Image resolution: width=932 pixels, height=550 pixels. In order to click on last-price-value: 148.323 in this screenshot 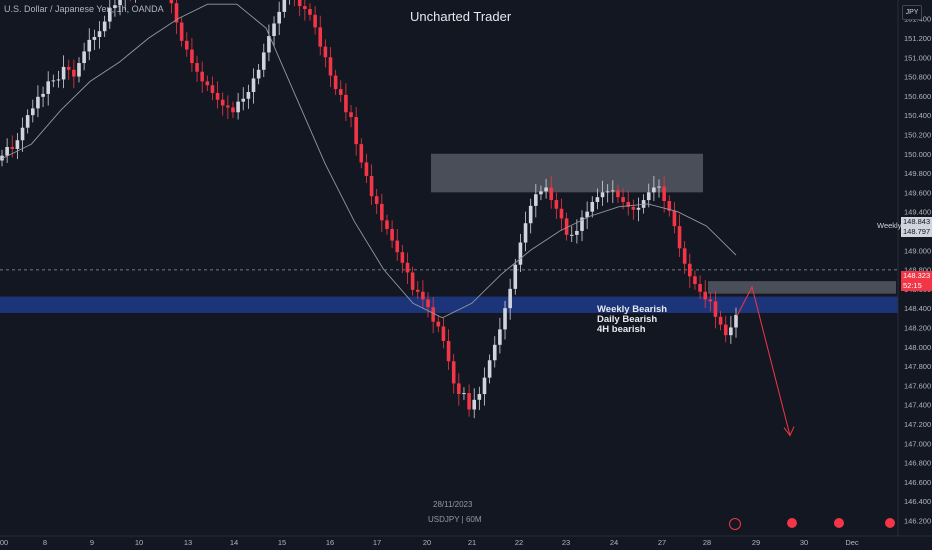, I will do `click(917, 275)`.